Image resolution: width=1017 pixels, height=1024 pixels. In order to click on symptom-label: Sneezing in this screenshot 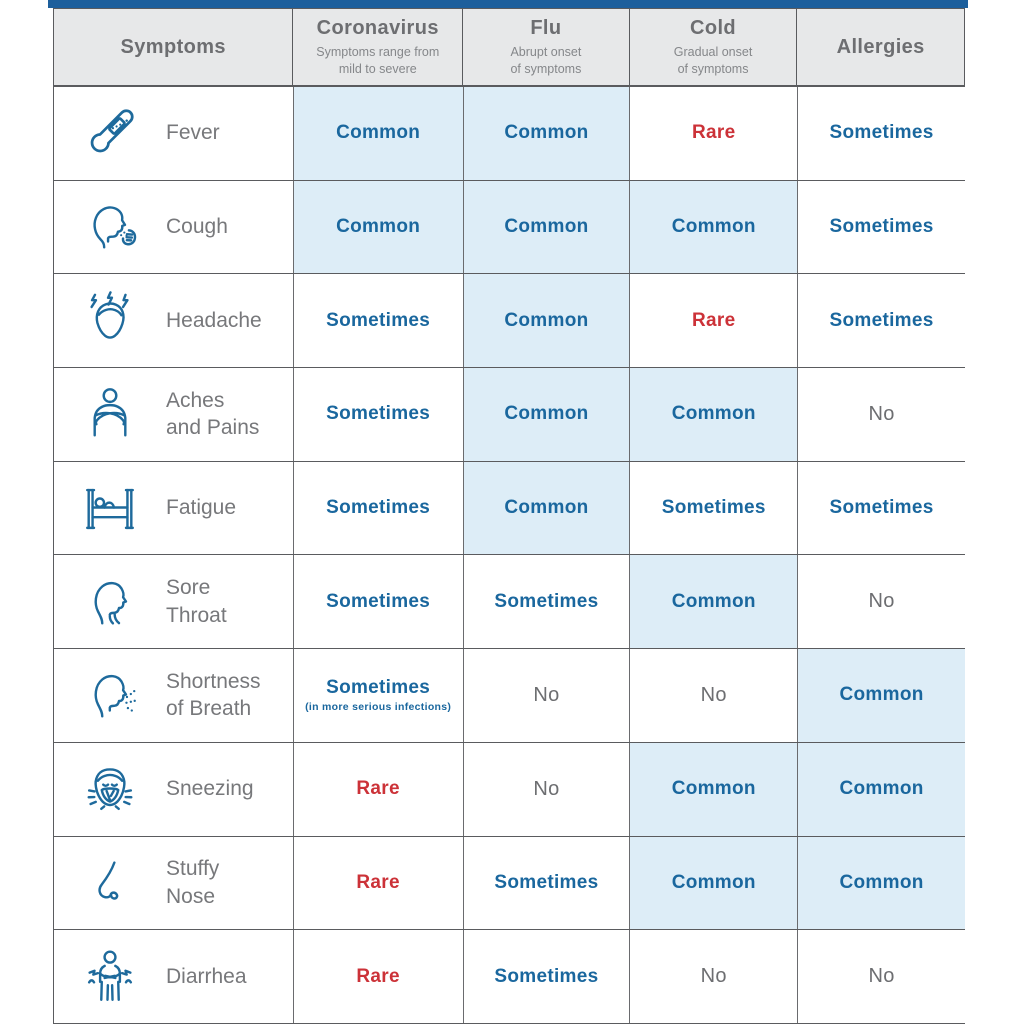, I will do `click(210, 789)`.